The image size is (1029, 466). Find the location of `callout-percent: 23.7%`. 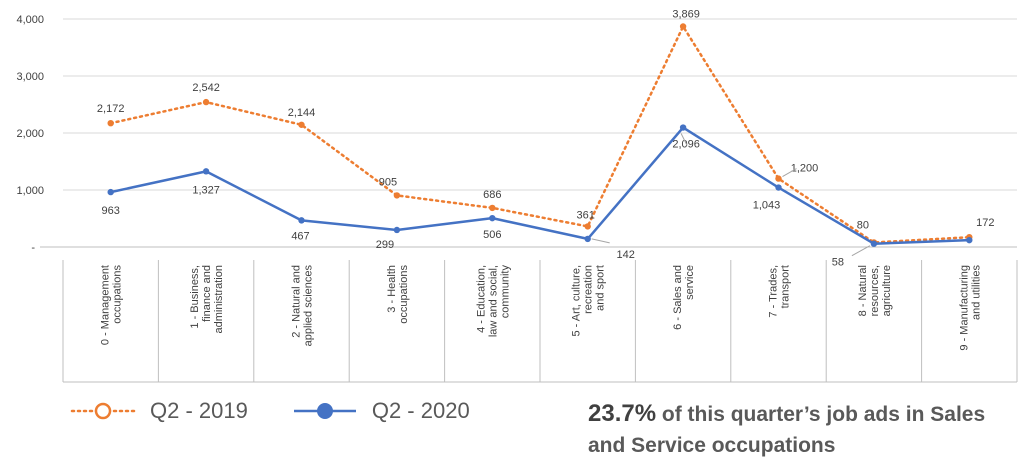

callout-percent: 23.7% is located at coordinates (622, 413).